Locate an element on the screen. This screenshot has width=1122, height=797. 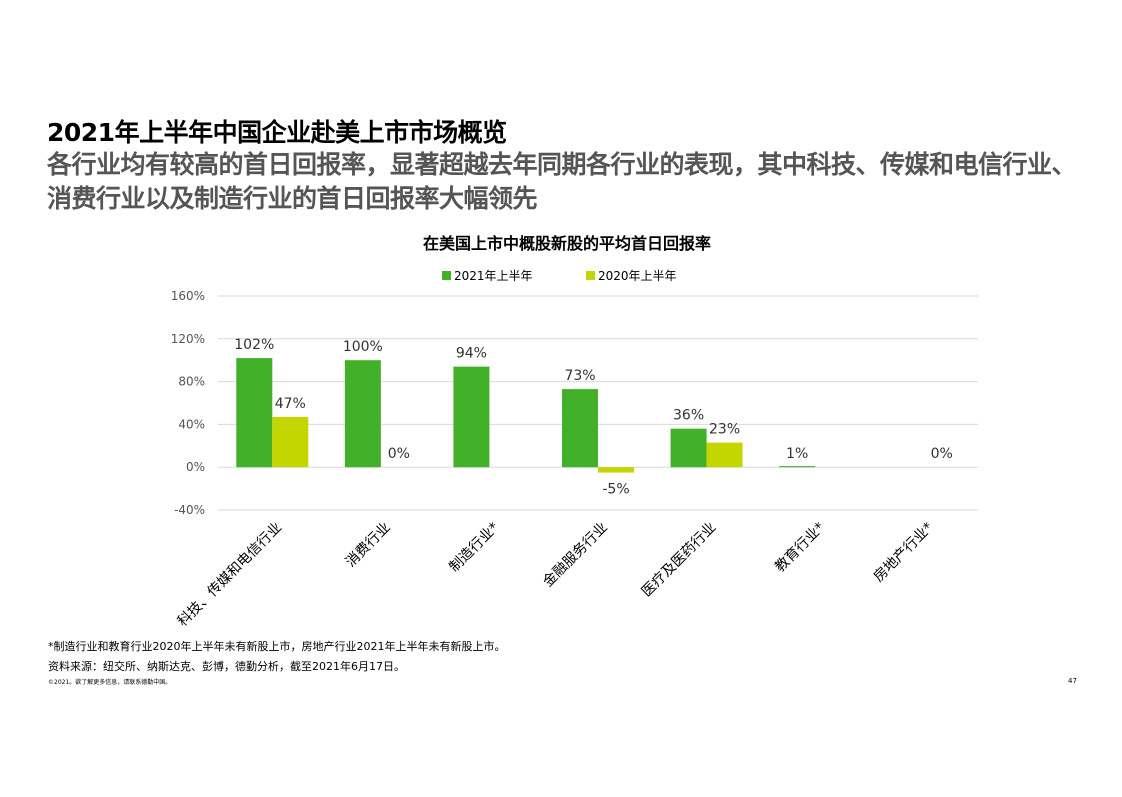
legend-label: 2021年上半年 is located at coordinates (493, 276).